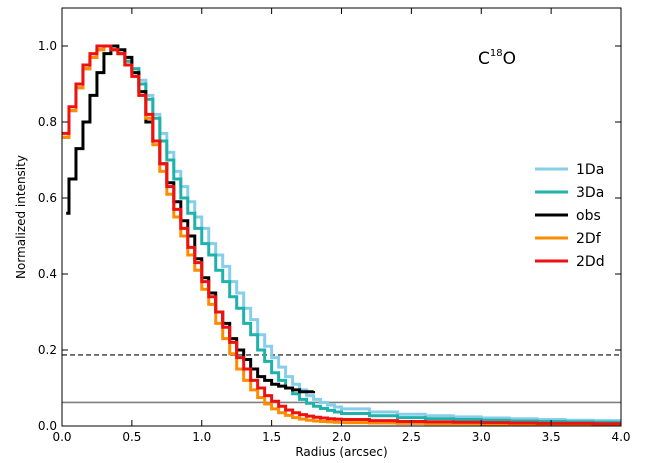 This screenshot has height=463, width=651. Describe the element at coordinates (47, 122) in the screenshot. I see `y-tick-label: 0.8` at that location.